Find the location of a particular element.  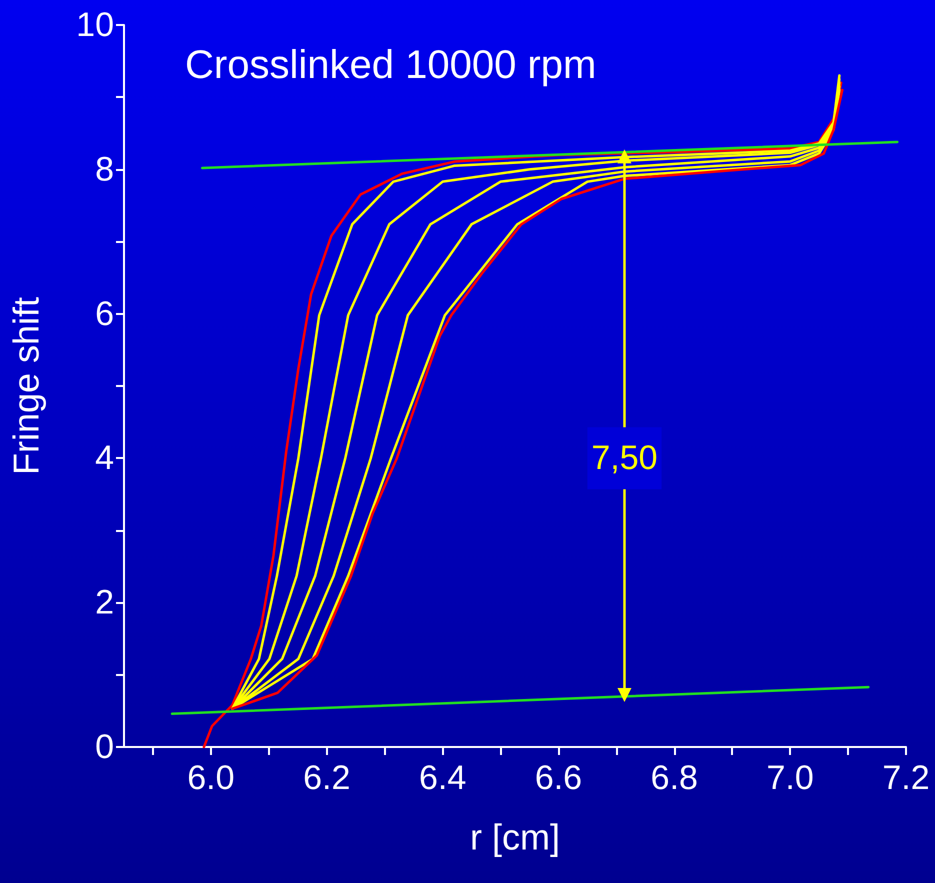

y-tick-label: 10 is located at coordinates (95, 25).